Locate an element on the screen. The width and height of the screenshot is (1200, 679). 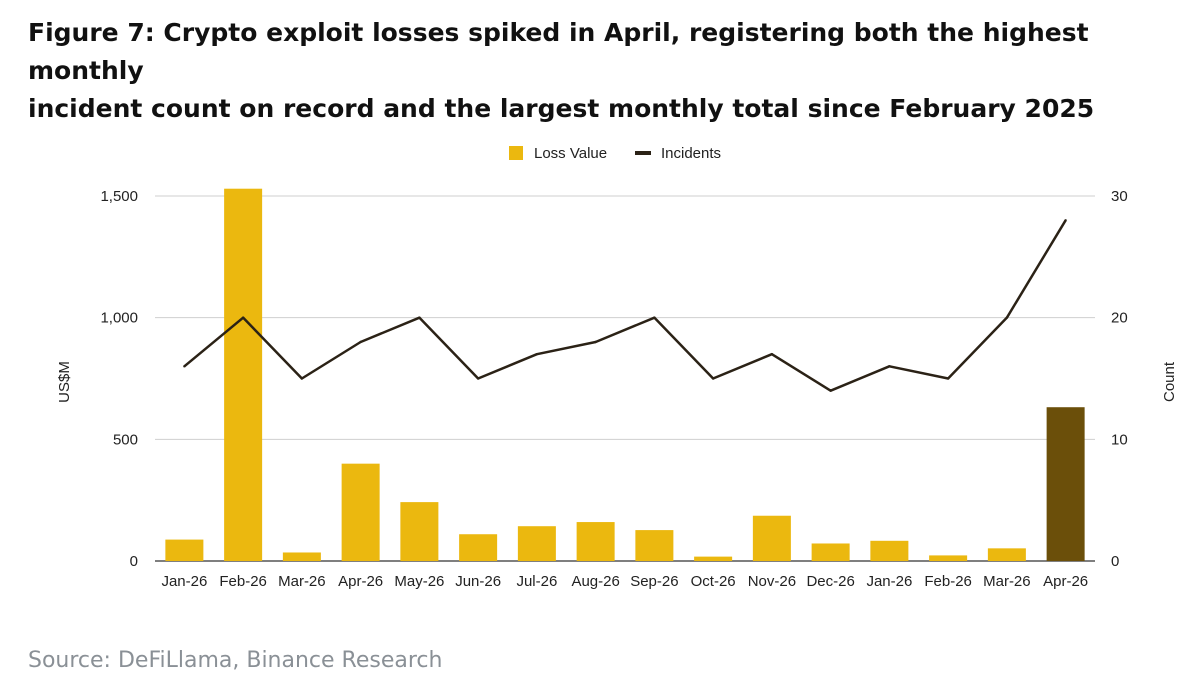
legend-label-loss-value: Loss Value is located at coordinates (570, 153).